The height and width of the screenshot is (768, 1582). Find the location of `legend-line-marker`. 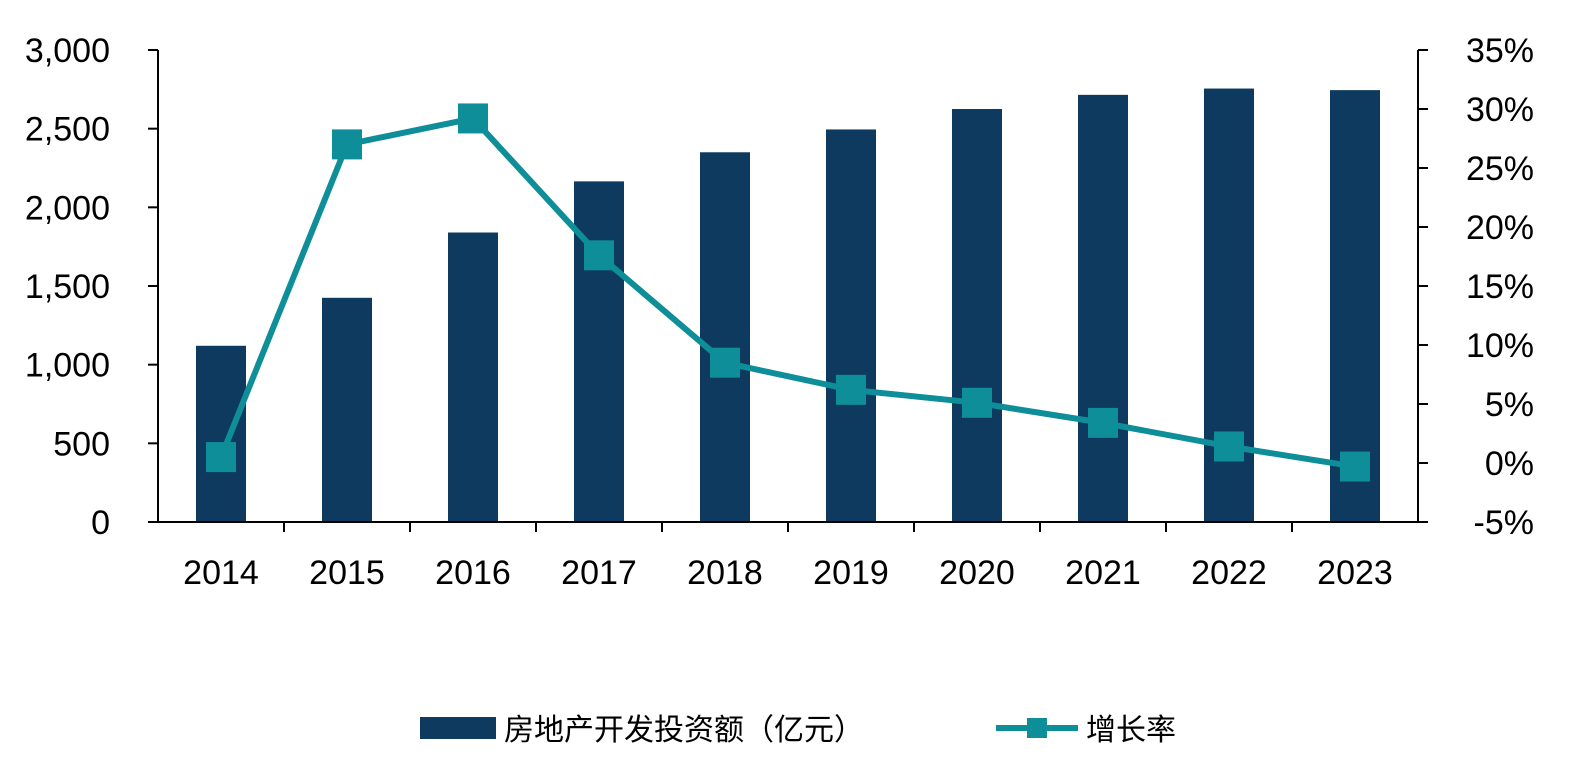

legend-line-marker is located at coordinates (1037, 728).